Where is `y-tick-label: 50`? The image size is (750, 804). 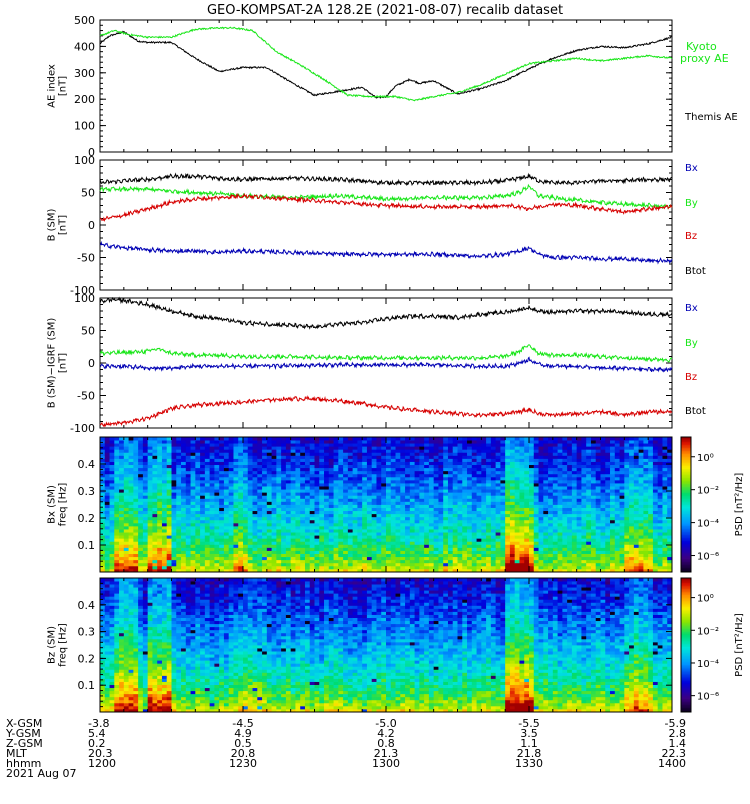
y-tick-label: 50 is located at coordinates (88, 193).